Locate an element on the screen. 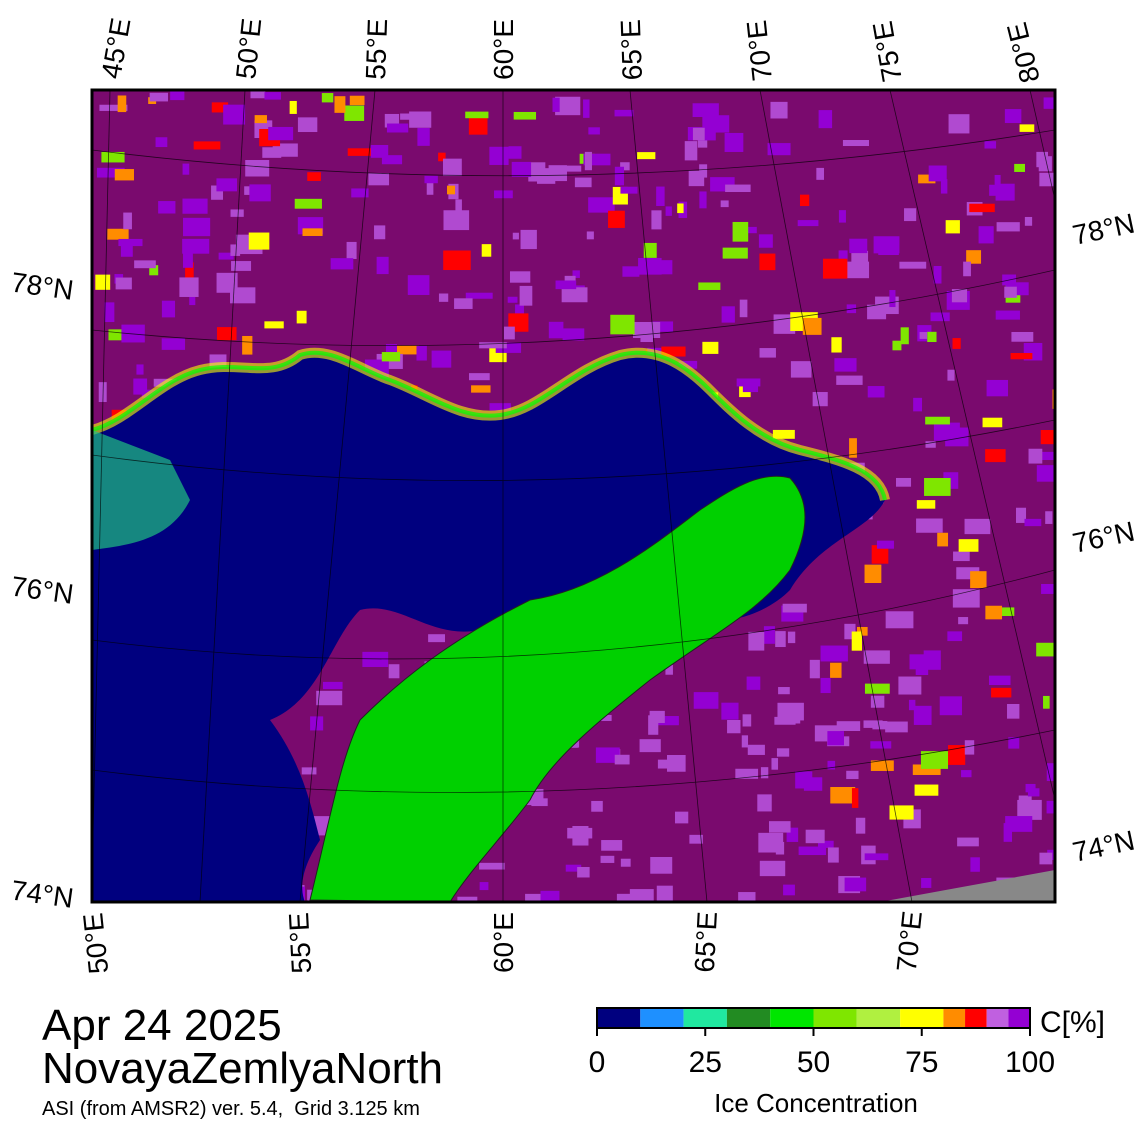  graticule-label: 45°E is located at coordinates (115, 48).